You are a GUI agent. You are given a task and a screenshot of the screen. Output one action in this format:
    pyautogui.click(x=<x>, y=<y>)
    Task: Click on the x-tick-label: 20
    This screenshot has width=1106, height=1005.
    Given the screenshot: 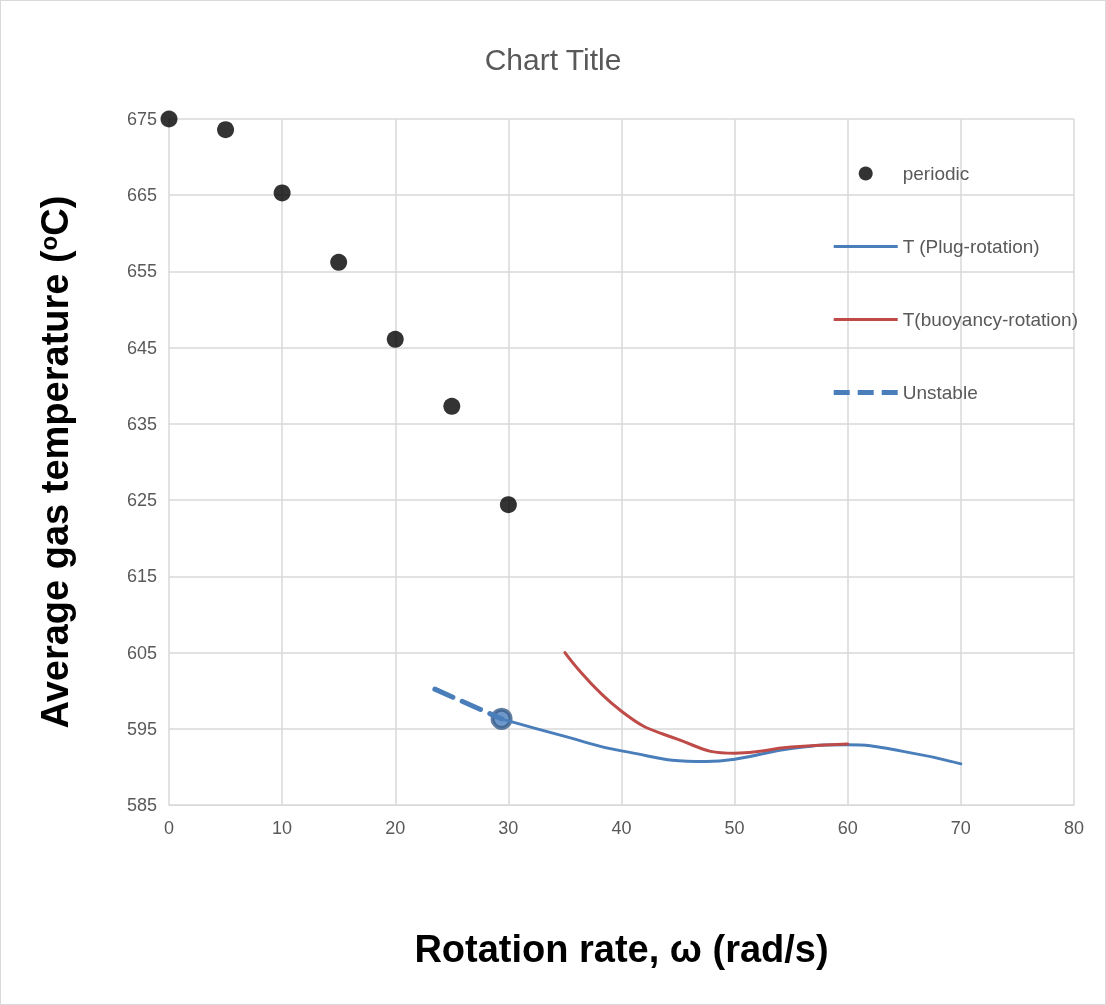 What is the action you would take?
    pyautogui.click(x=395, y=828)
    